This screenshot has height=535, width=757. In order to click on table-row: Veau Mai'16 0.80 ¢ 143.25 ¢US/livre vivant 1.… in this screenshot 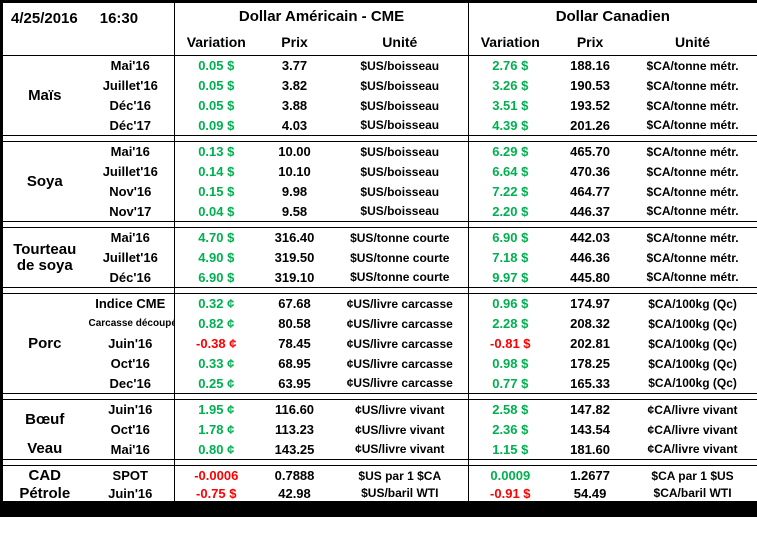, I will do `click(379, 449)`.